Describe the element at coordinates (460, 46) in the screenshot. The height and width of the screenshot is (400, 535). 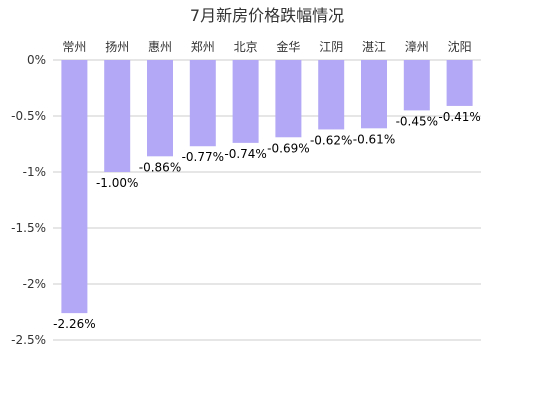
I see `category-label: 沈阳` at that location.